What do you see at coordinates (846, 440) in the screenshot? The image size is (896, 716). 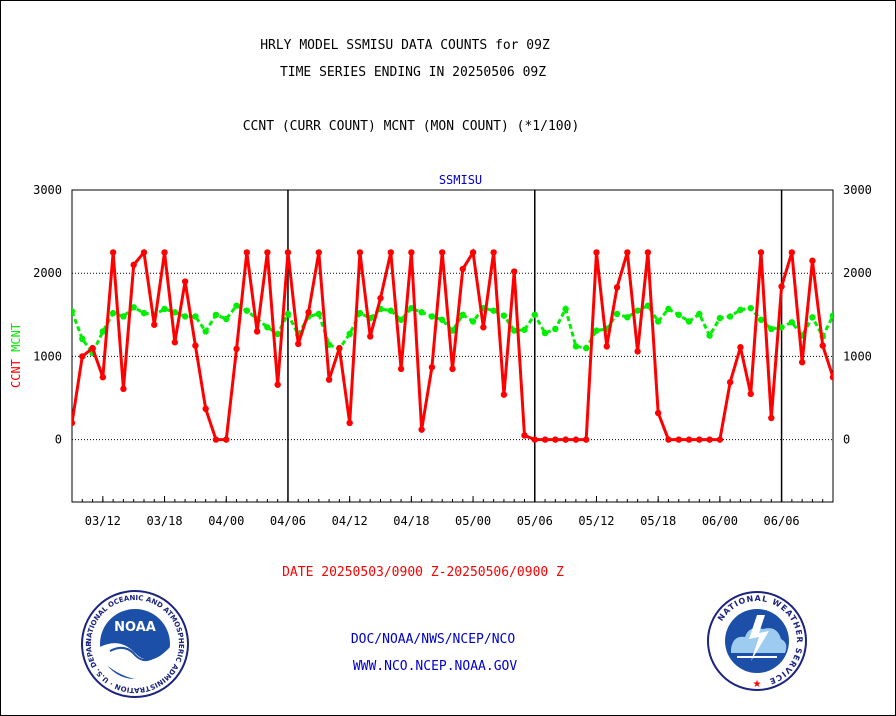 I see `y-tick-label-right: 0` at bounding box center [846, 440].